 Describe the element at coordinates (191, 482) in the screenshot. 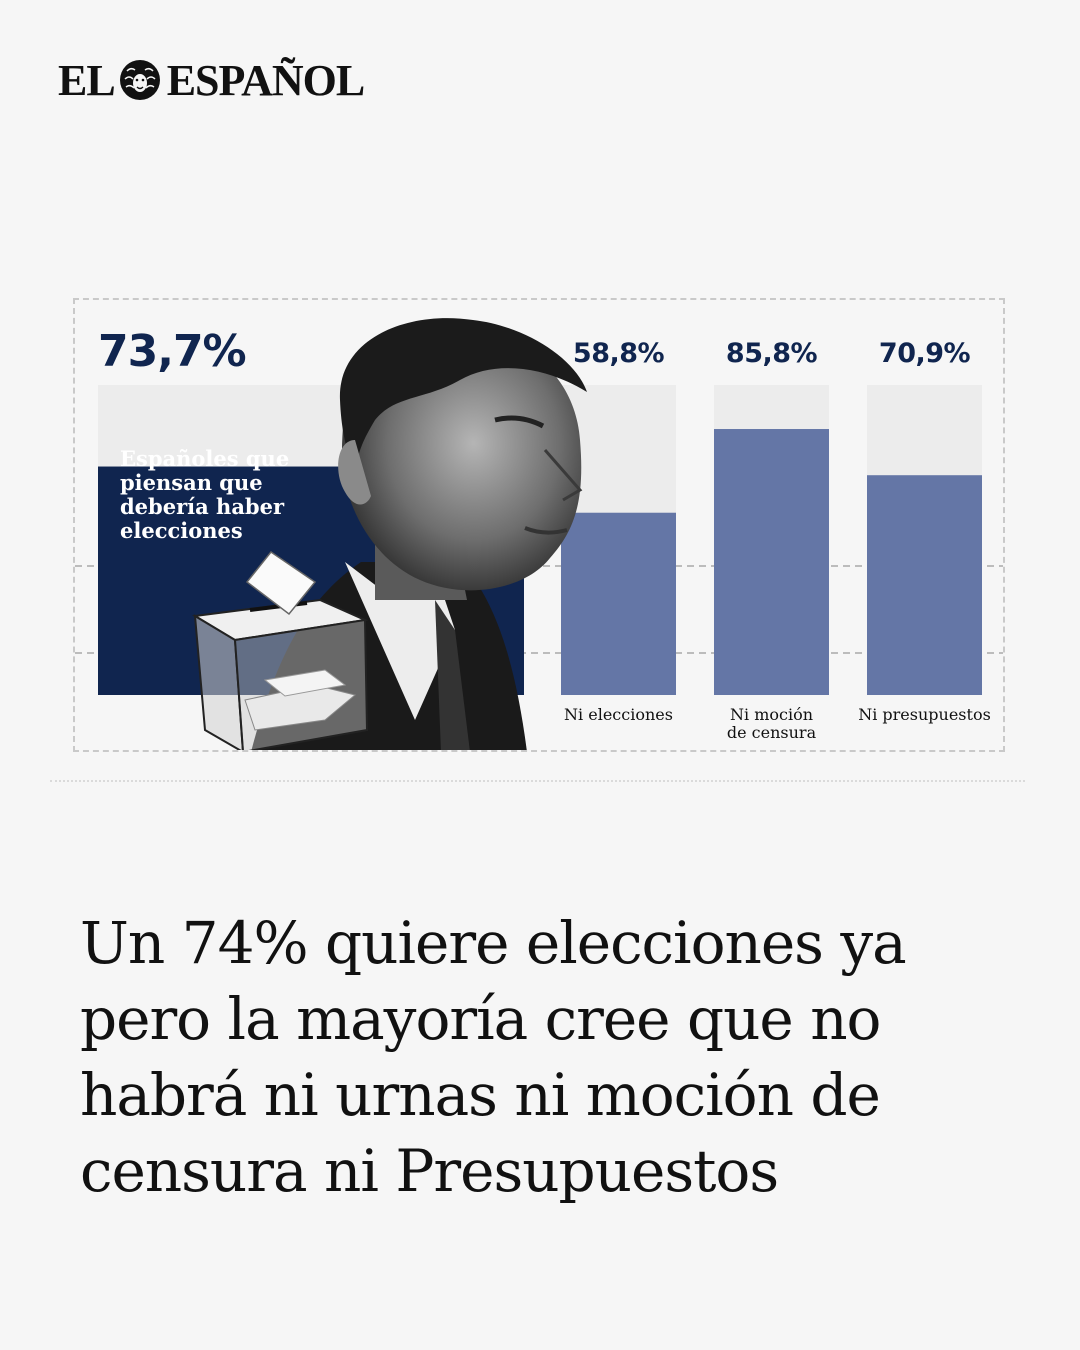

I see `category-label-1: piensan que` at that location.